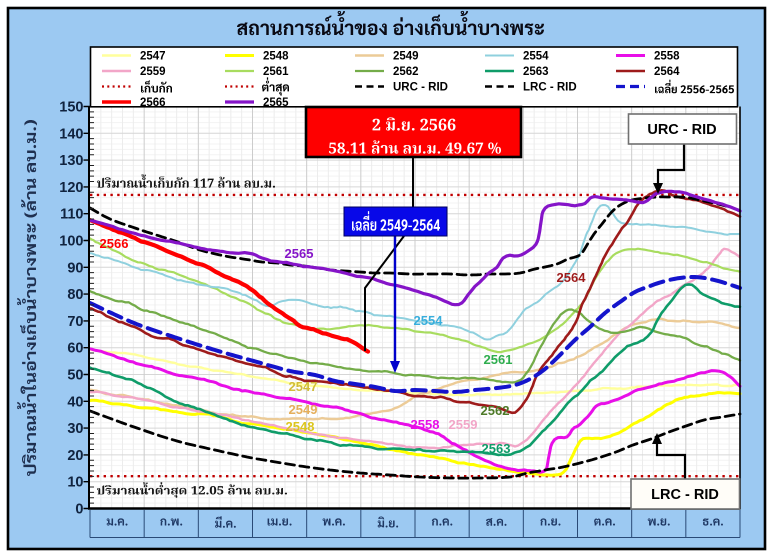  Describe the element at coordinates (75, 483) in the screenshot. I see `svg-text: 10` at that location.